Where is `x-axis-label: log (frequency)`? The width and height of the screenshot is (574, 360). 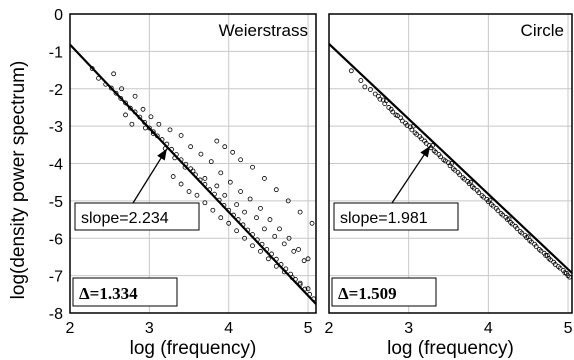 x-axis-label: log (frequency) is located at coordinates (450, 348).